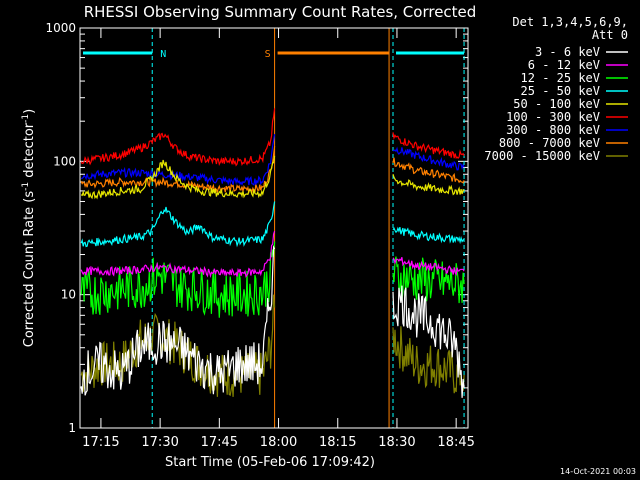 The width and height of the screenshot is (640, 480). Describe the element at coordinates (72, 428) in the screenshot. I see `y-tick-label: 1` at that location.